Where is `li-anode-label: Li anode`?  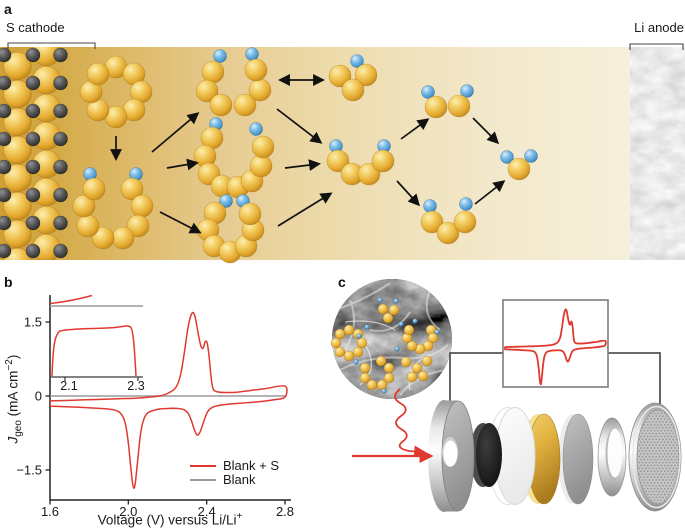
li-anode-label: Li anode is located at coordinates (659, 27).